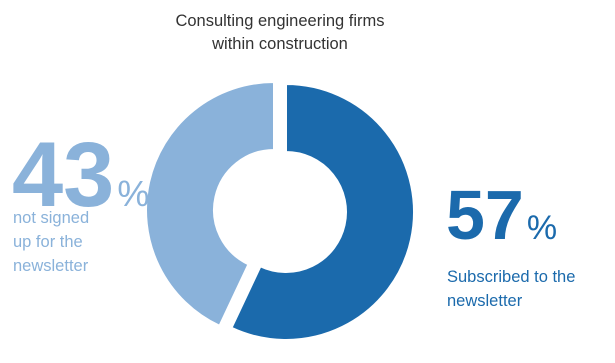 The height and width of the screenshot is (363, 615). What do you see at coordinates (48, 242) in the screenshot?
I see `description-line: up for the` at bounding box center [48, 242].